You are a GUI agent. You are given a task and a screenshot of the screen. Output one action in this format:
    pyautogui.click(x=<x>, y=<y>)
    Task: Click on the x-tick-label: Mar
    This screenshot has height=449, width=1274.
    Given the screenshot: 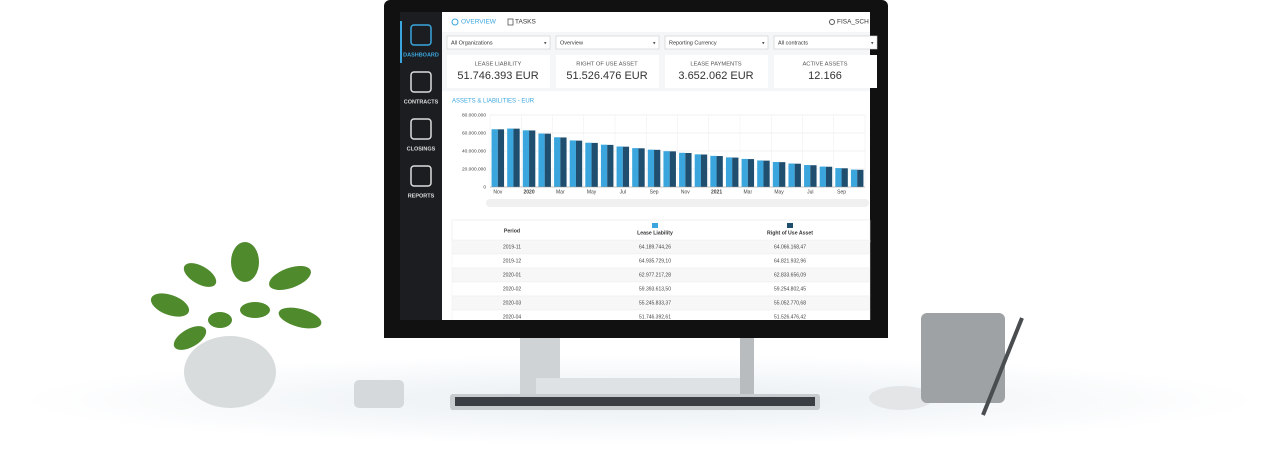 What is the action you would take?
    pyautogui.click(x=560, y=192)
    